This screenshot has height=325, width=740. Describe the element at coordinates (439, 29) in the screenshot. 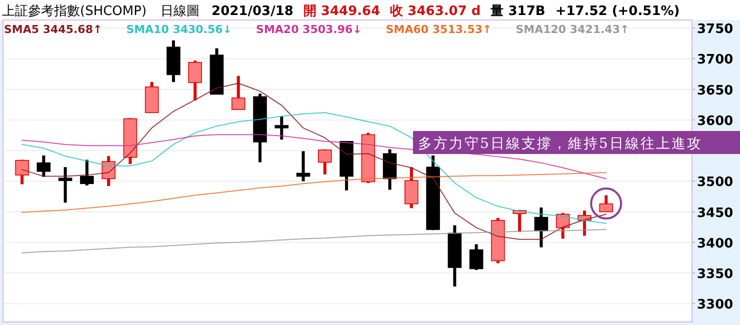

I see `text: SMA60 3513.53↑` at that location.